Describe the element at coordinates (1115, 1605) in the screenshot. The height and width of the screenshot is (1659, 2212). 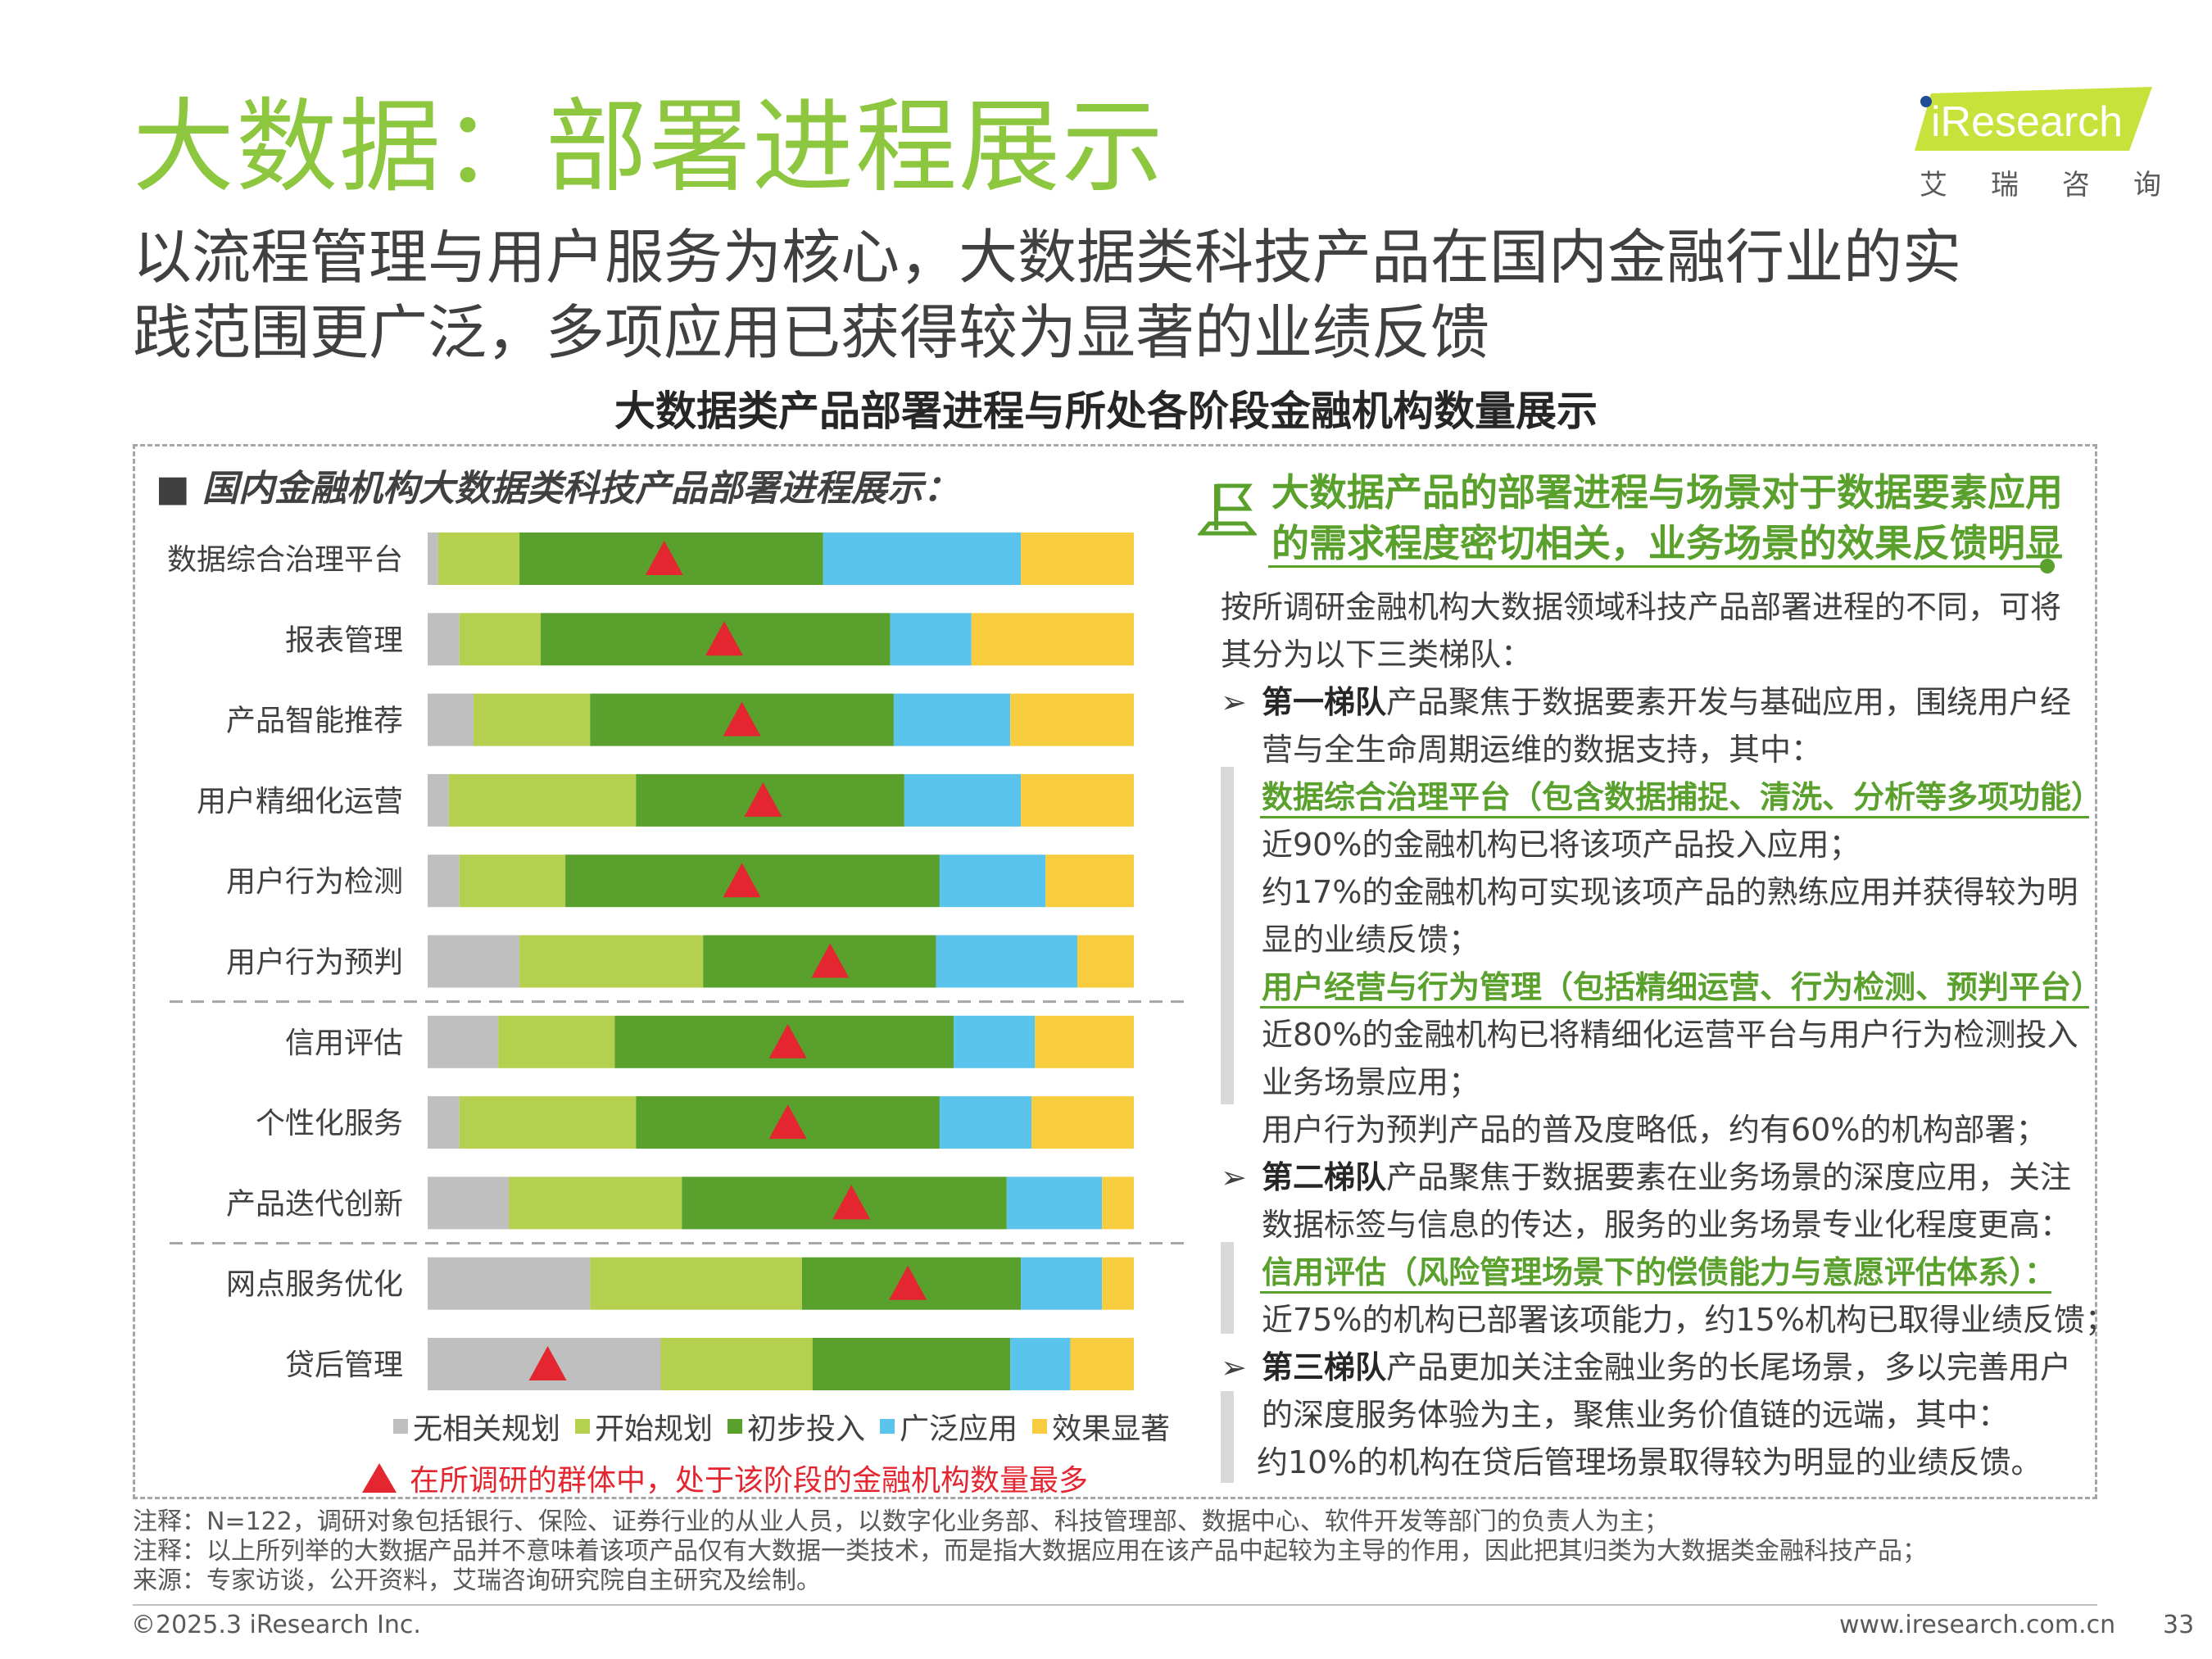
I see `footer-divider` at that location.